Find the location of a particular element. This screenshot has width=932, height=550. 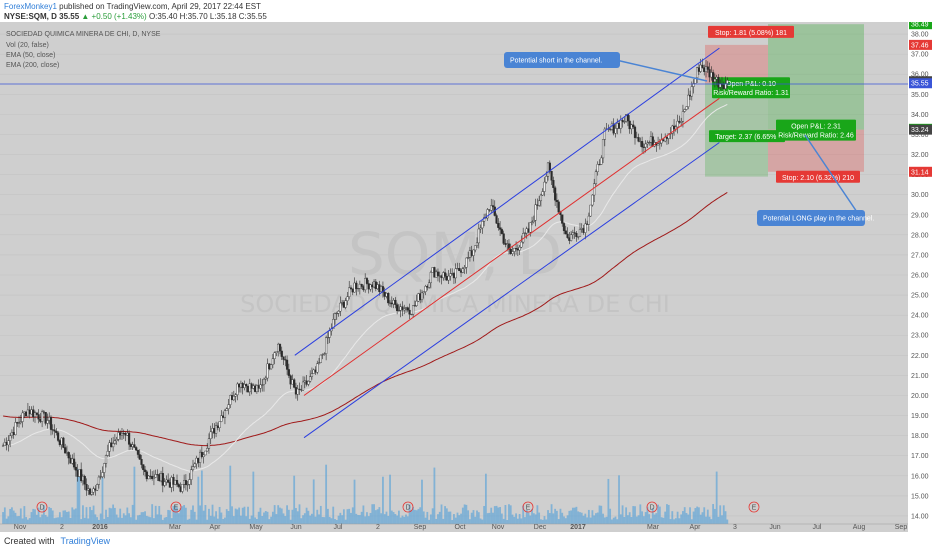

time-tick-label: Jun is located at coordinates (295, 527).